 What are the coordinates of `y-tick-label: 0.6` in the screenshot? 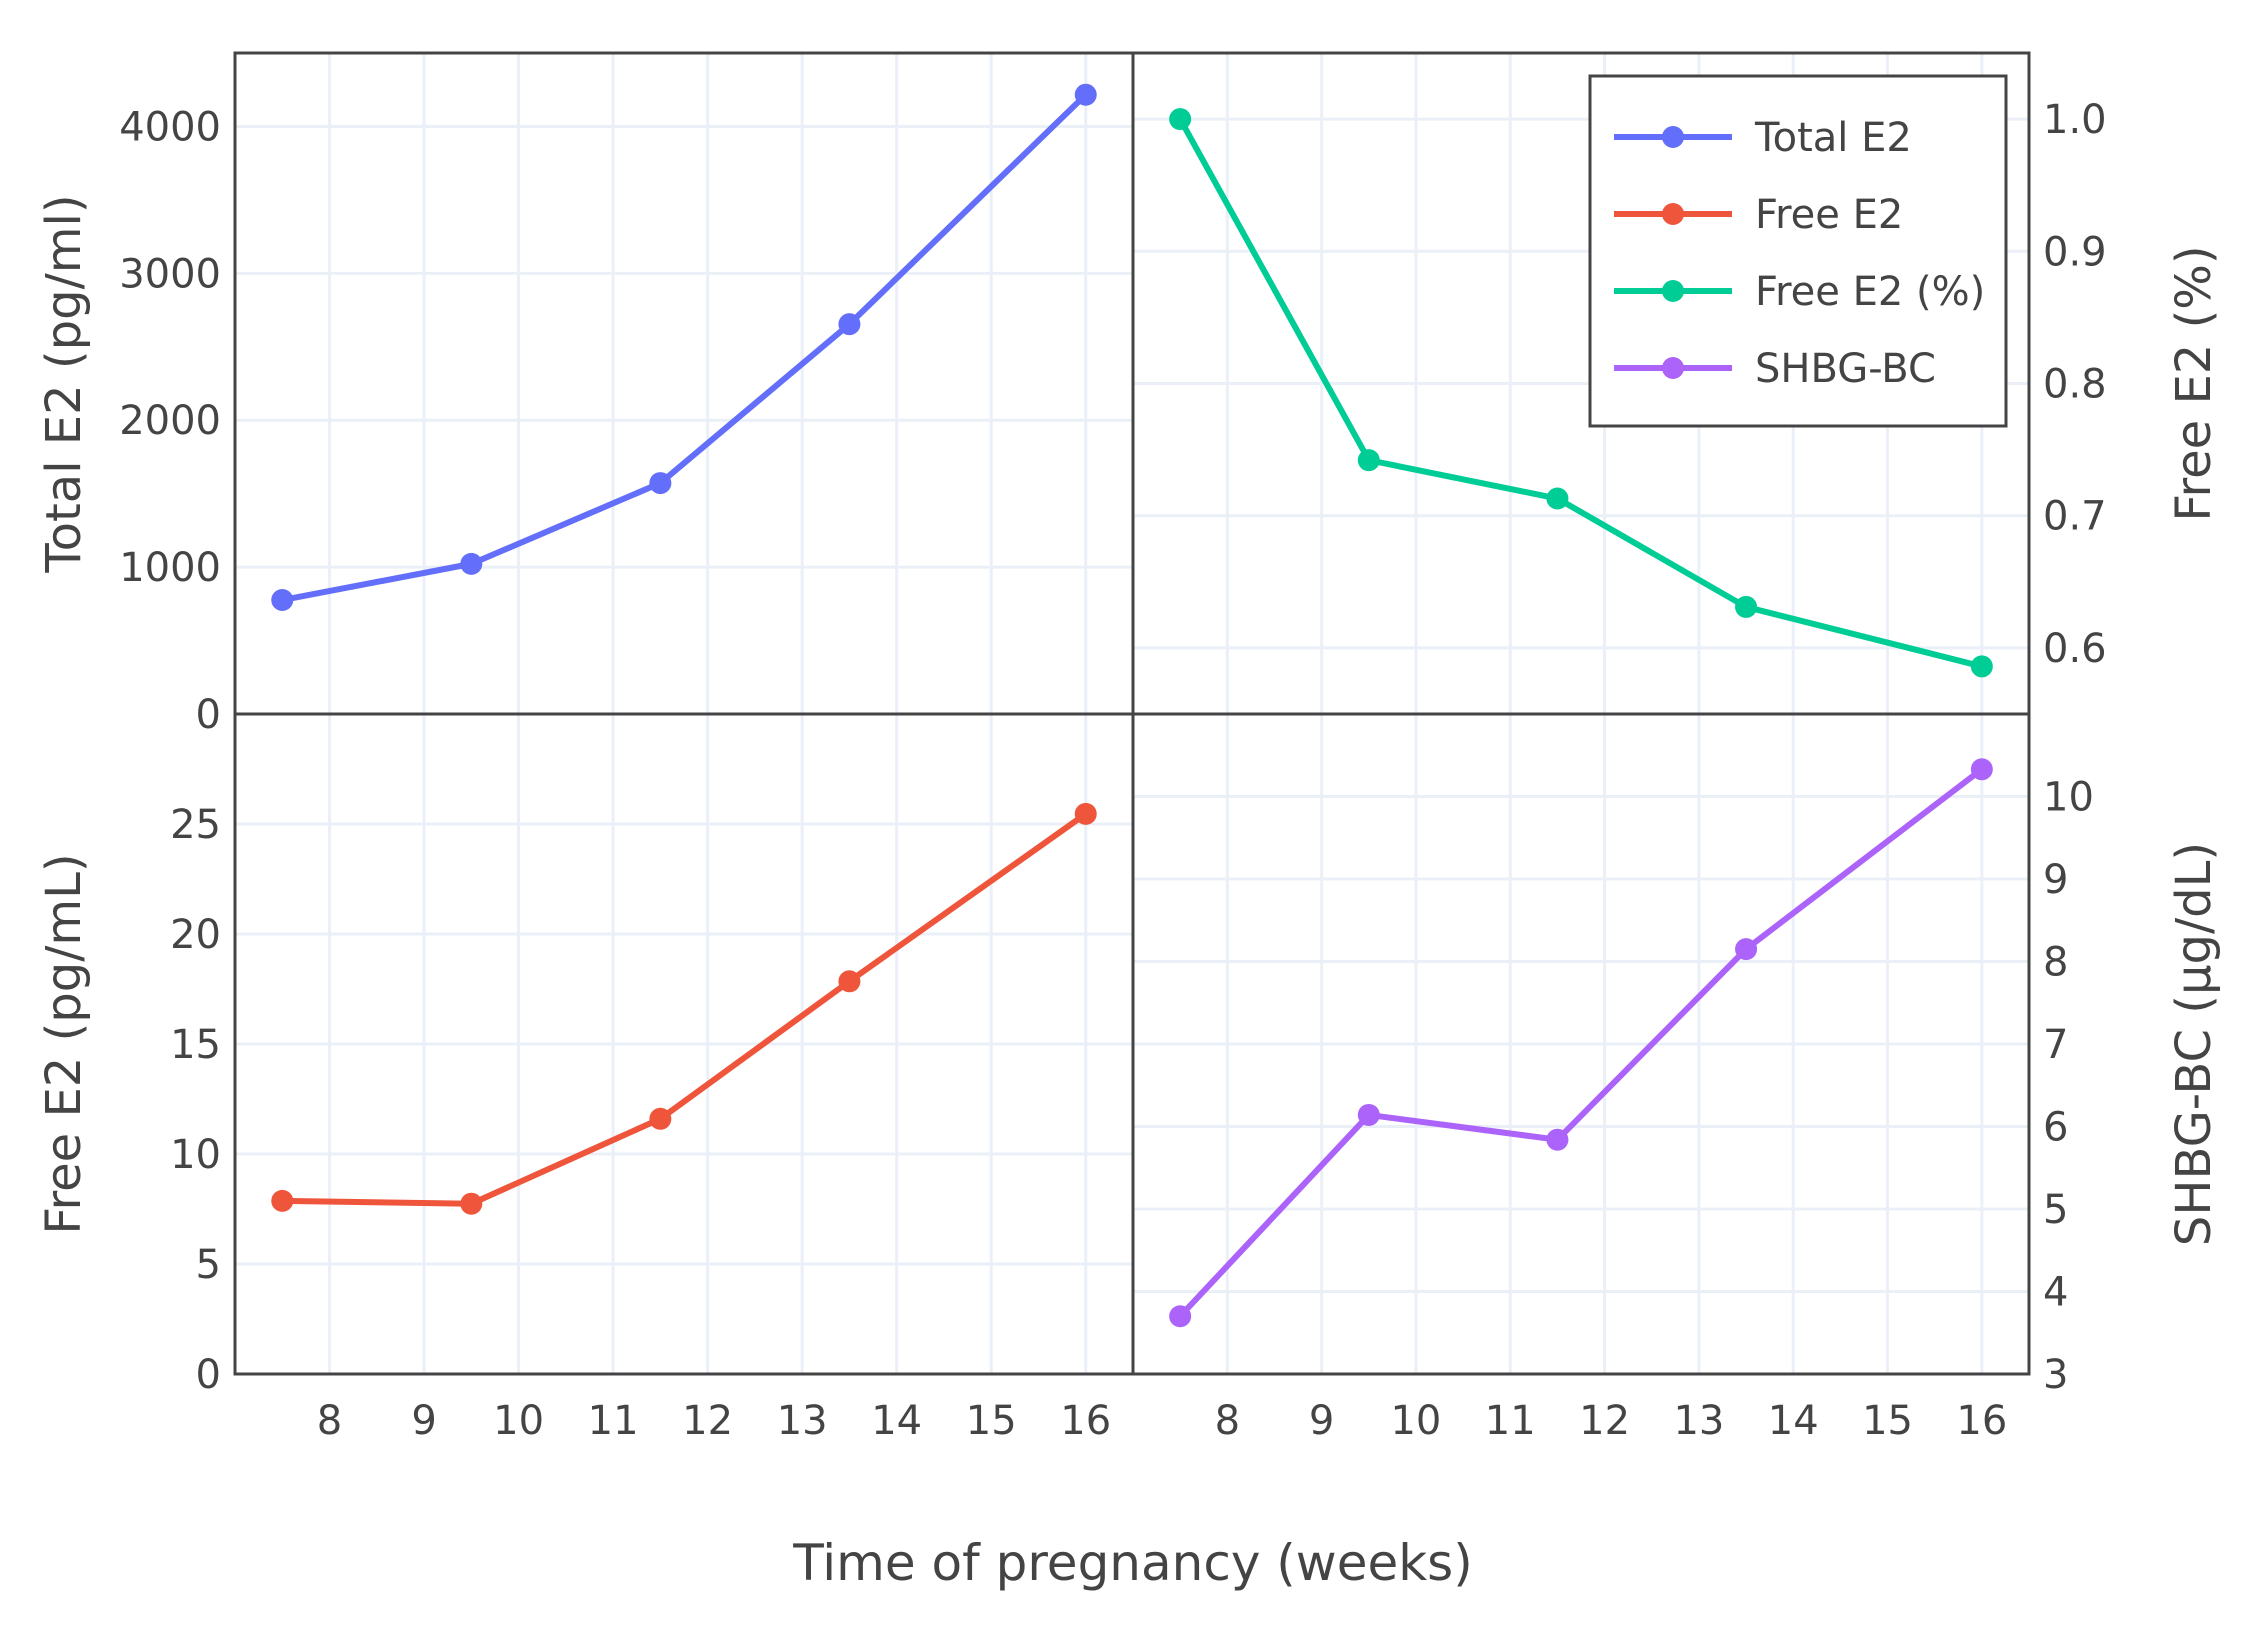 It's located at (2075, 649).